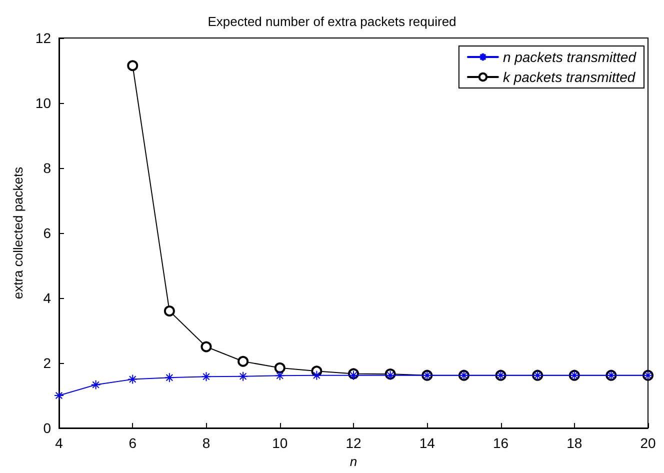 Image resolution: width=664 pixels, height=473 pixels. What do you see at coordinates (43, 38) in the screenshot?
I see `y-tick-label: 12` at bounding box center [43, 38].